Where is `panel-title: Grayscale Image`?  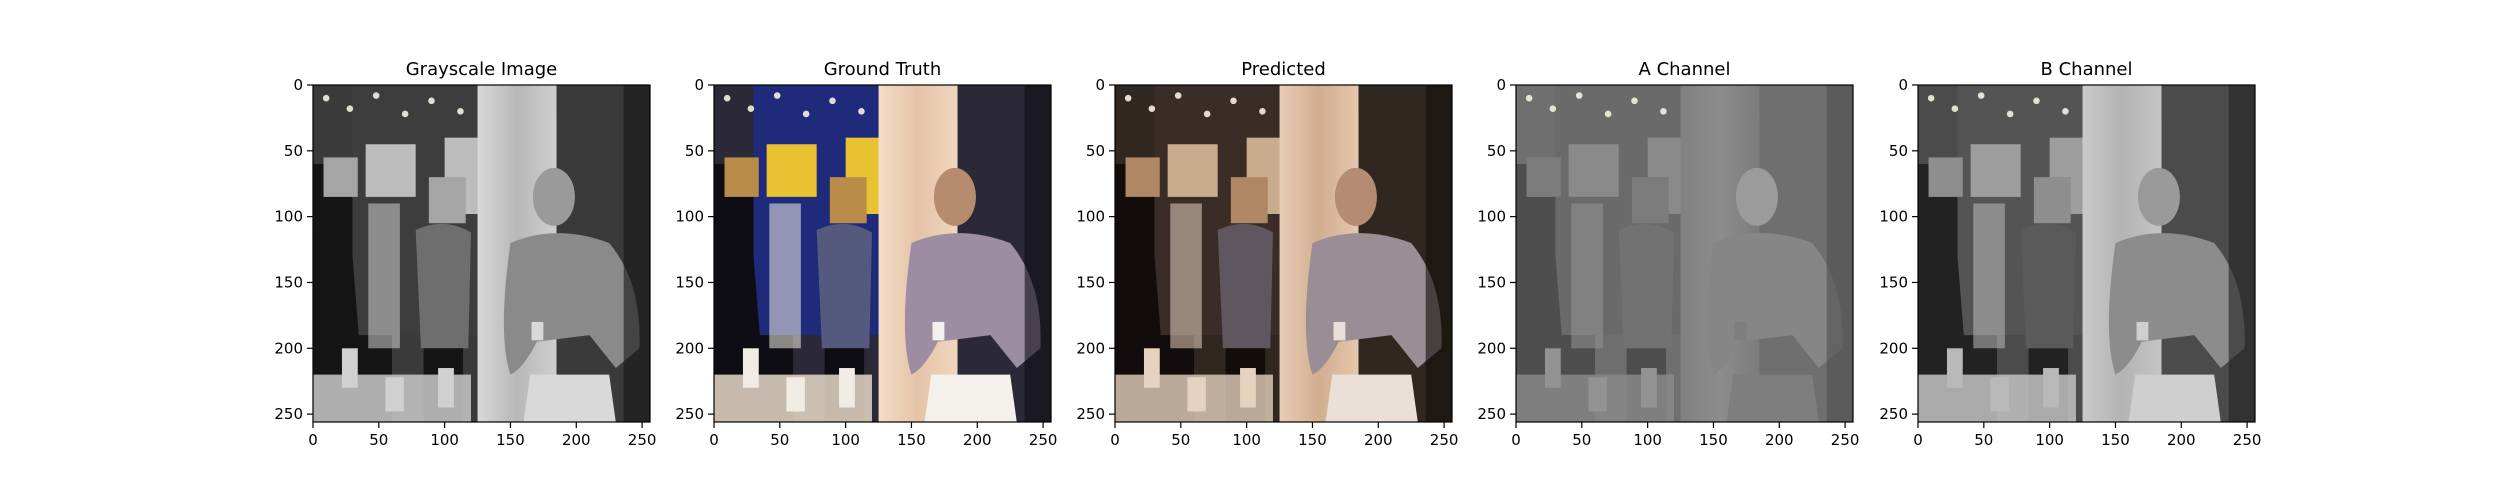 panel-title: Grayscale Image is located at coordinates (482, 69).